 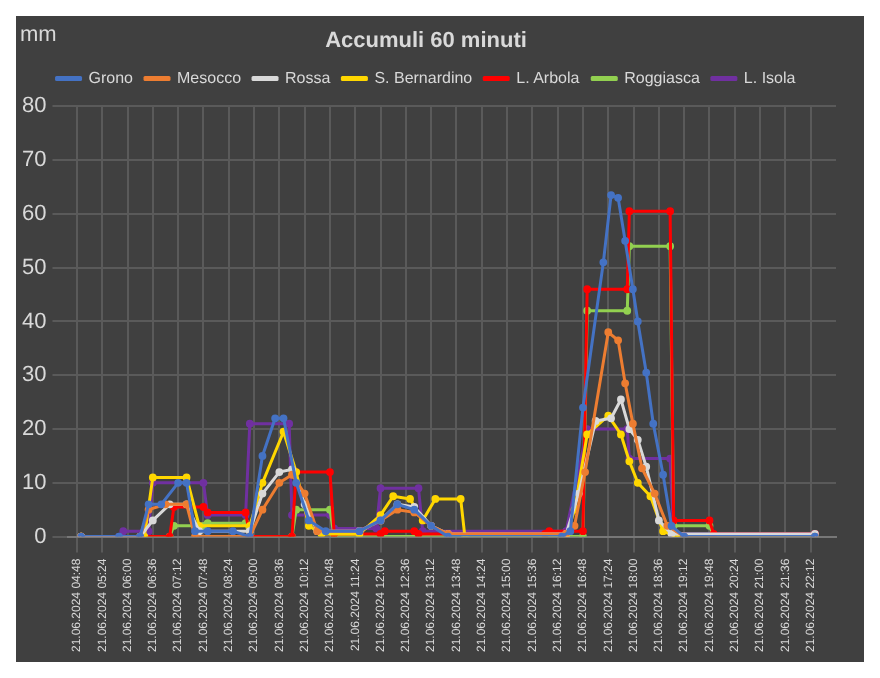 I want to click on y-tick-label: 10, so click(x=34, y=482).